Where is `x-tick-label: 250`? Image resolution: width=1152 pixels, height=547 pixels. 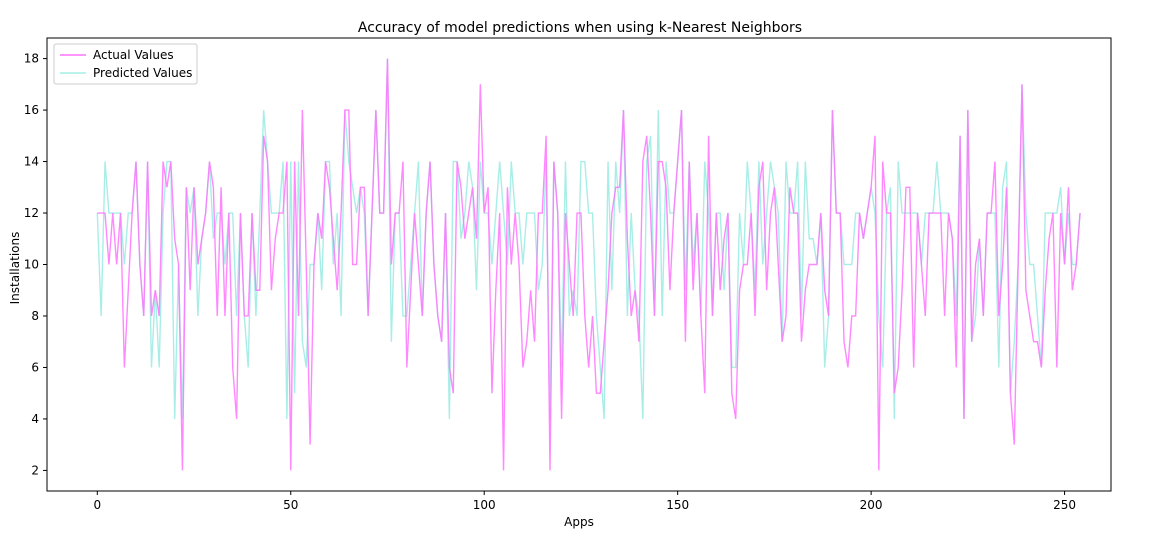 x-tick-label: 250 is located at coordinates (1064, 505).